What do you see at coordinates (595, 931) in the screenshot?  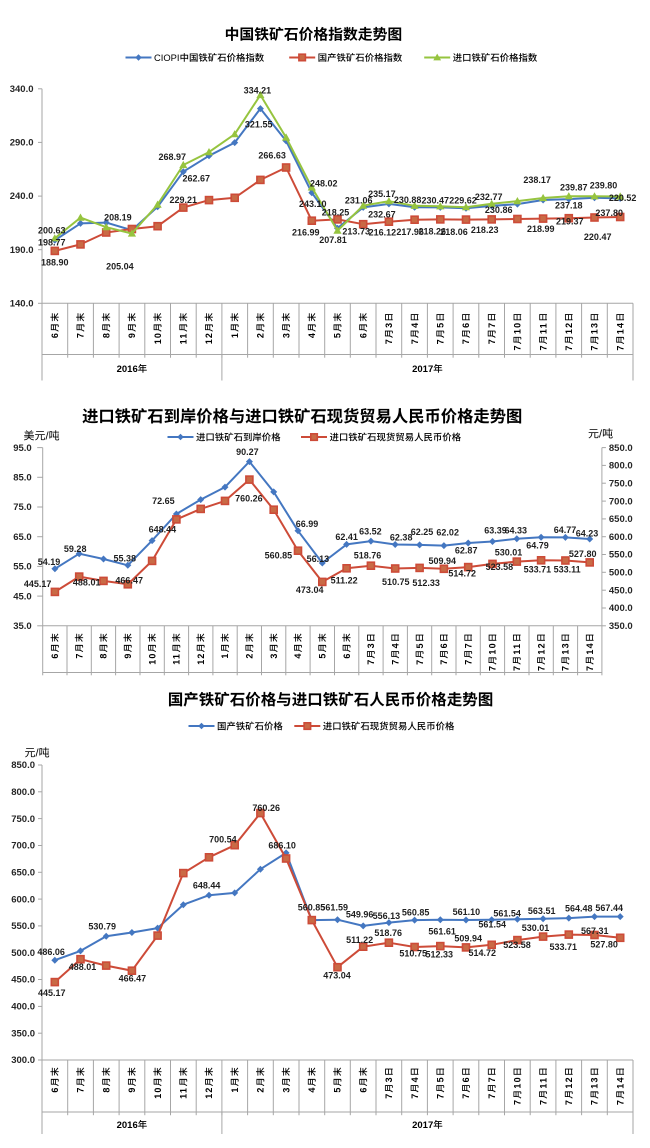 I see `svg-text: 567.31` at bounding box center [595, 931].